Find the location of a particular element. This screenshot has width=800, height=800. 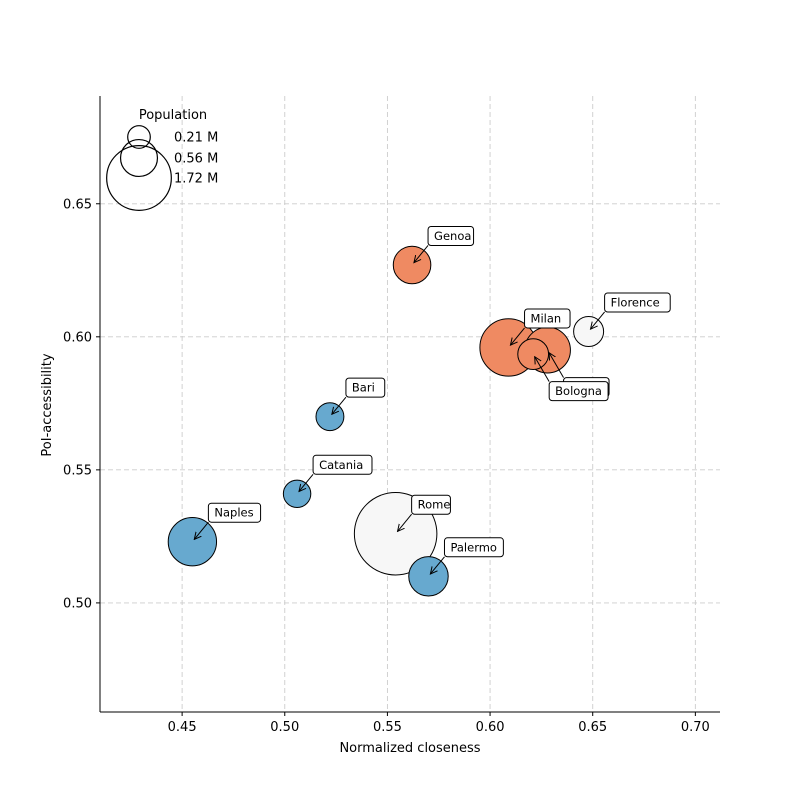

y-tick-label: 0.60 is located at coordinates (77, 337).